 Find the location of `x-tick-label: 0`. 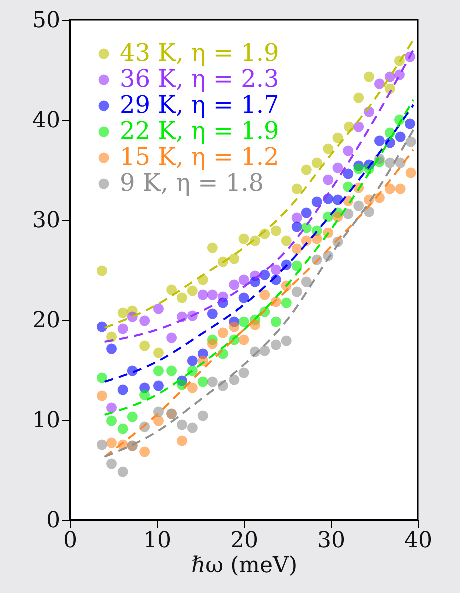

x-tick-label: 0 is located at coordinates (71, 541).